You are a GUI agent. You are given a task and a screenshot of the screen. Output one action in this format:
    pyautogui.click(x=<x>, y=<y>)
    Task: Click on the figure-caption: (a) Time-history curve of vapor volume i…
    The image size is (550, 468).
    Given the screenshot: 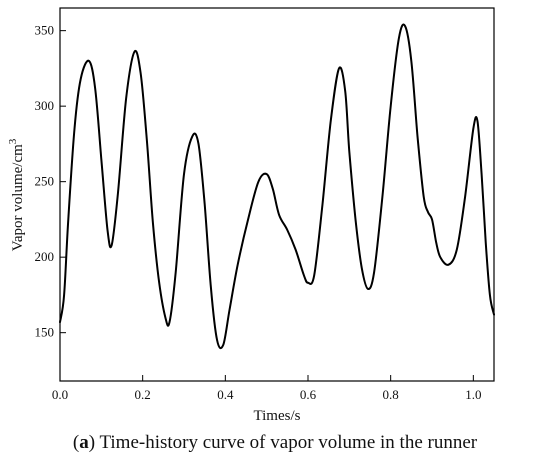 What is the action you would take?
    pyautogui.click(x=275, y=442)
    